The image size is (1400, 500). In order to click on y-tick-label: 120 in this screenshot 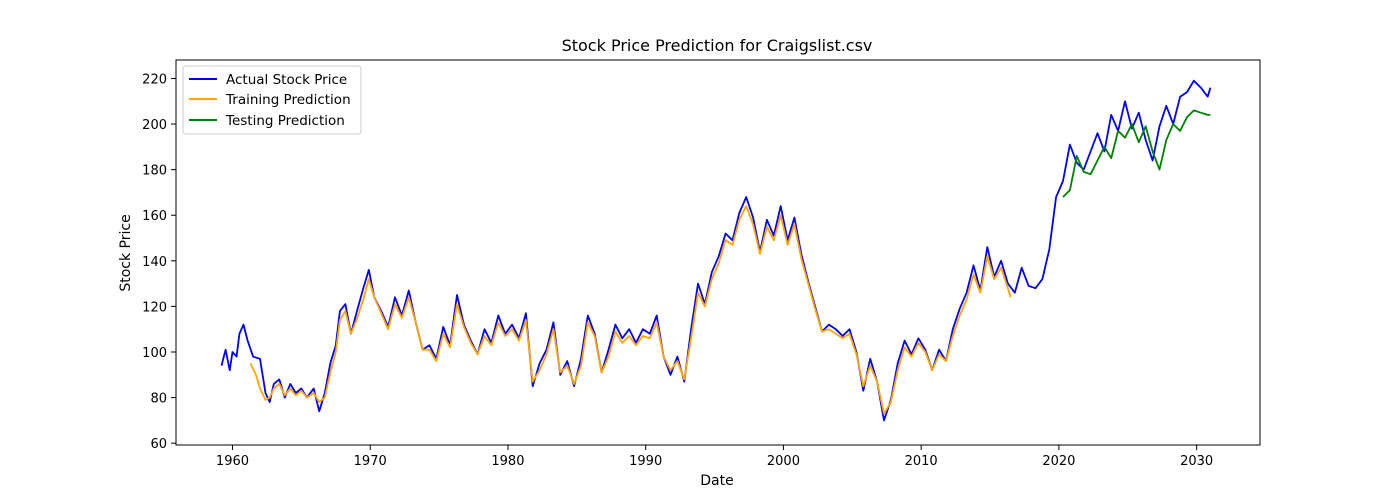, I will do `click(154, 307)`.